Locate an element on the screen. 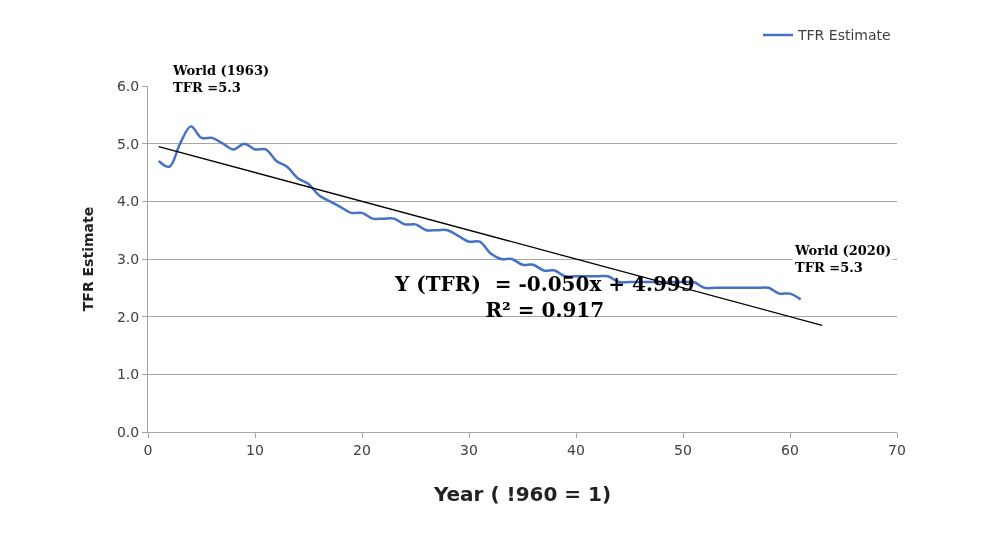 This screenshot has height=551, width=1004. annotation: World (2020) TFR =5.3 is located at coordinates (843, 259).